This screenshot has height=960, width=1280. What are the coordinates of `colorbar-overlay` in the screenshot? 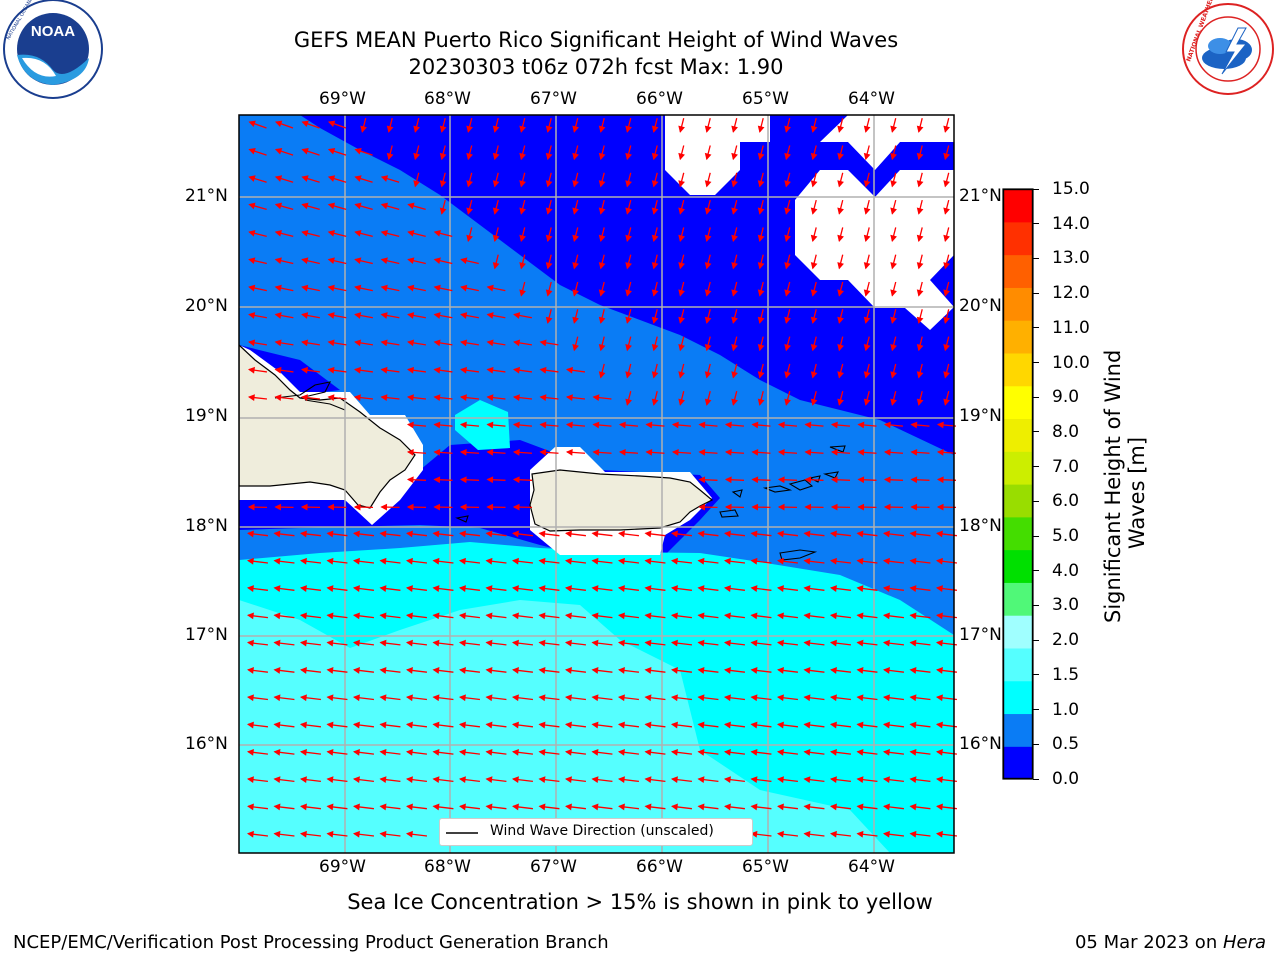 It's located at (1018, 484).